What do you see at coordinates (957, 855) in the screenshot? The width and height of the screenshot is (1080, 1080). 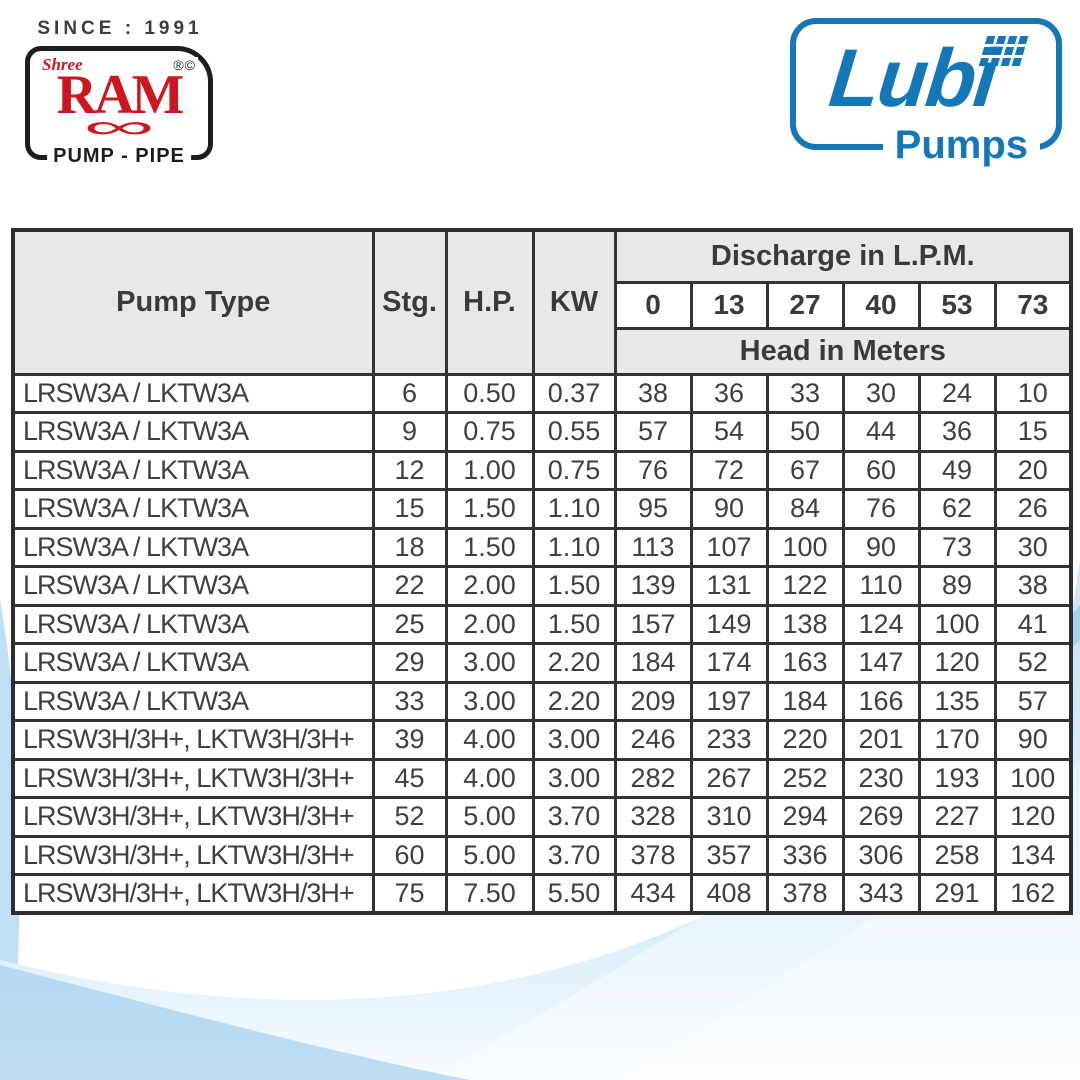 I see `head-cell: 258` at bounding box center [957, 855].